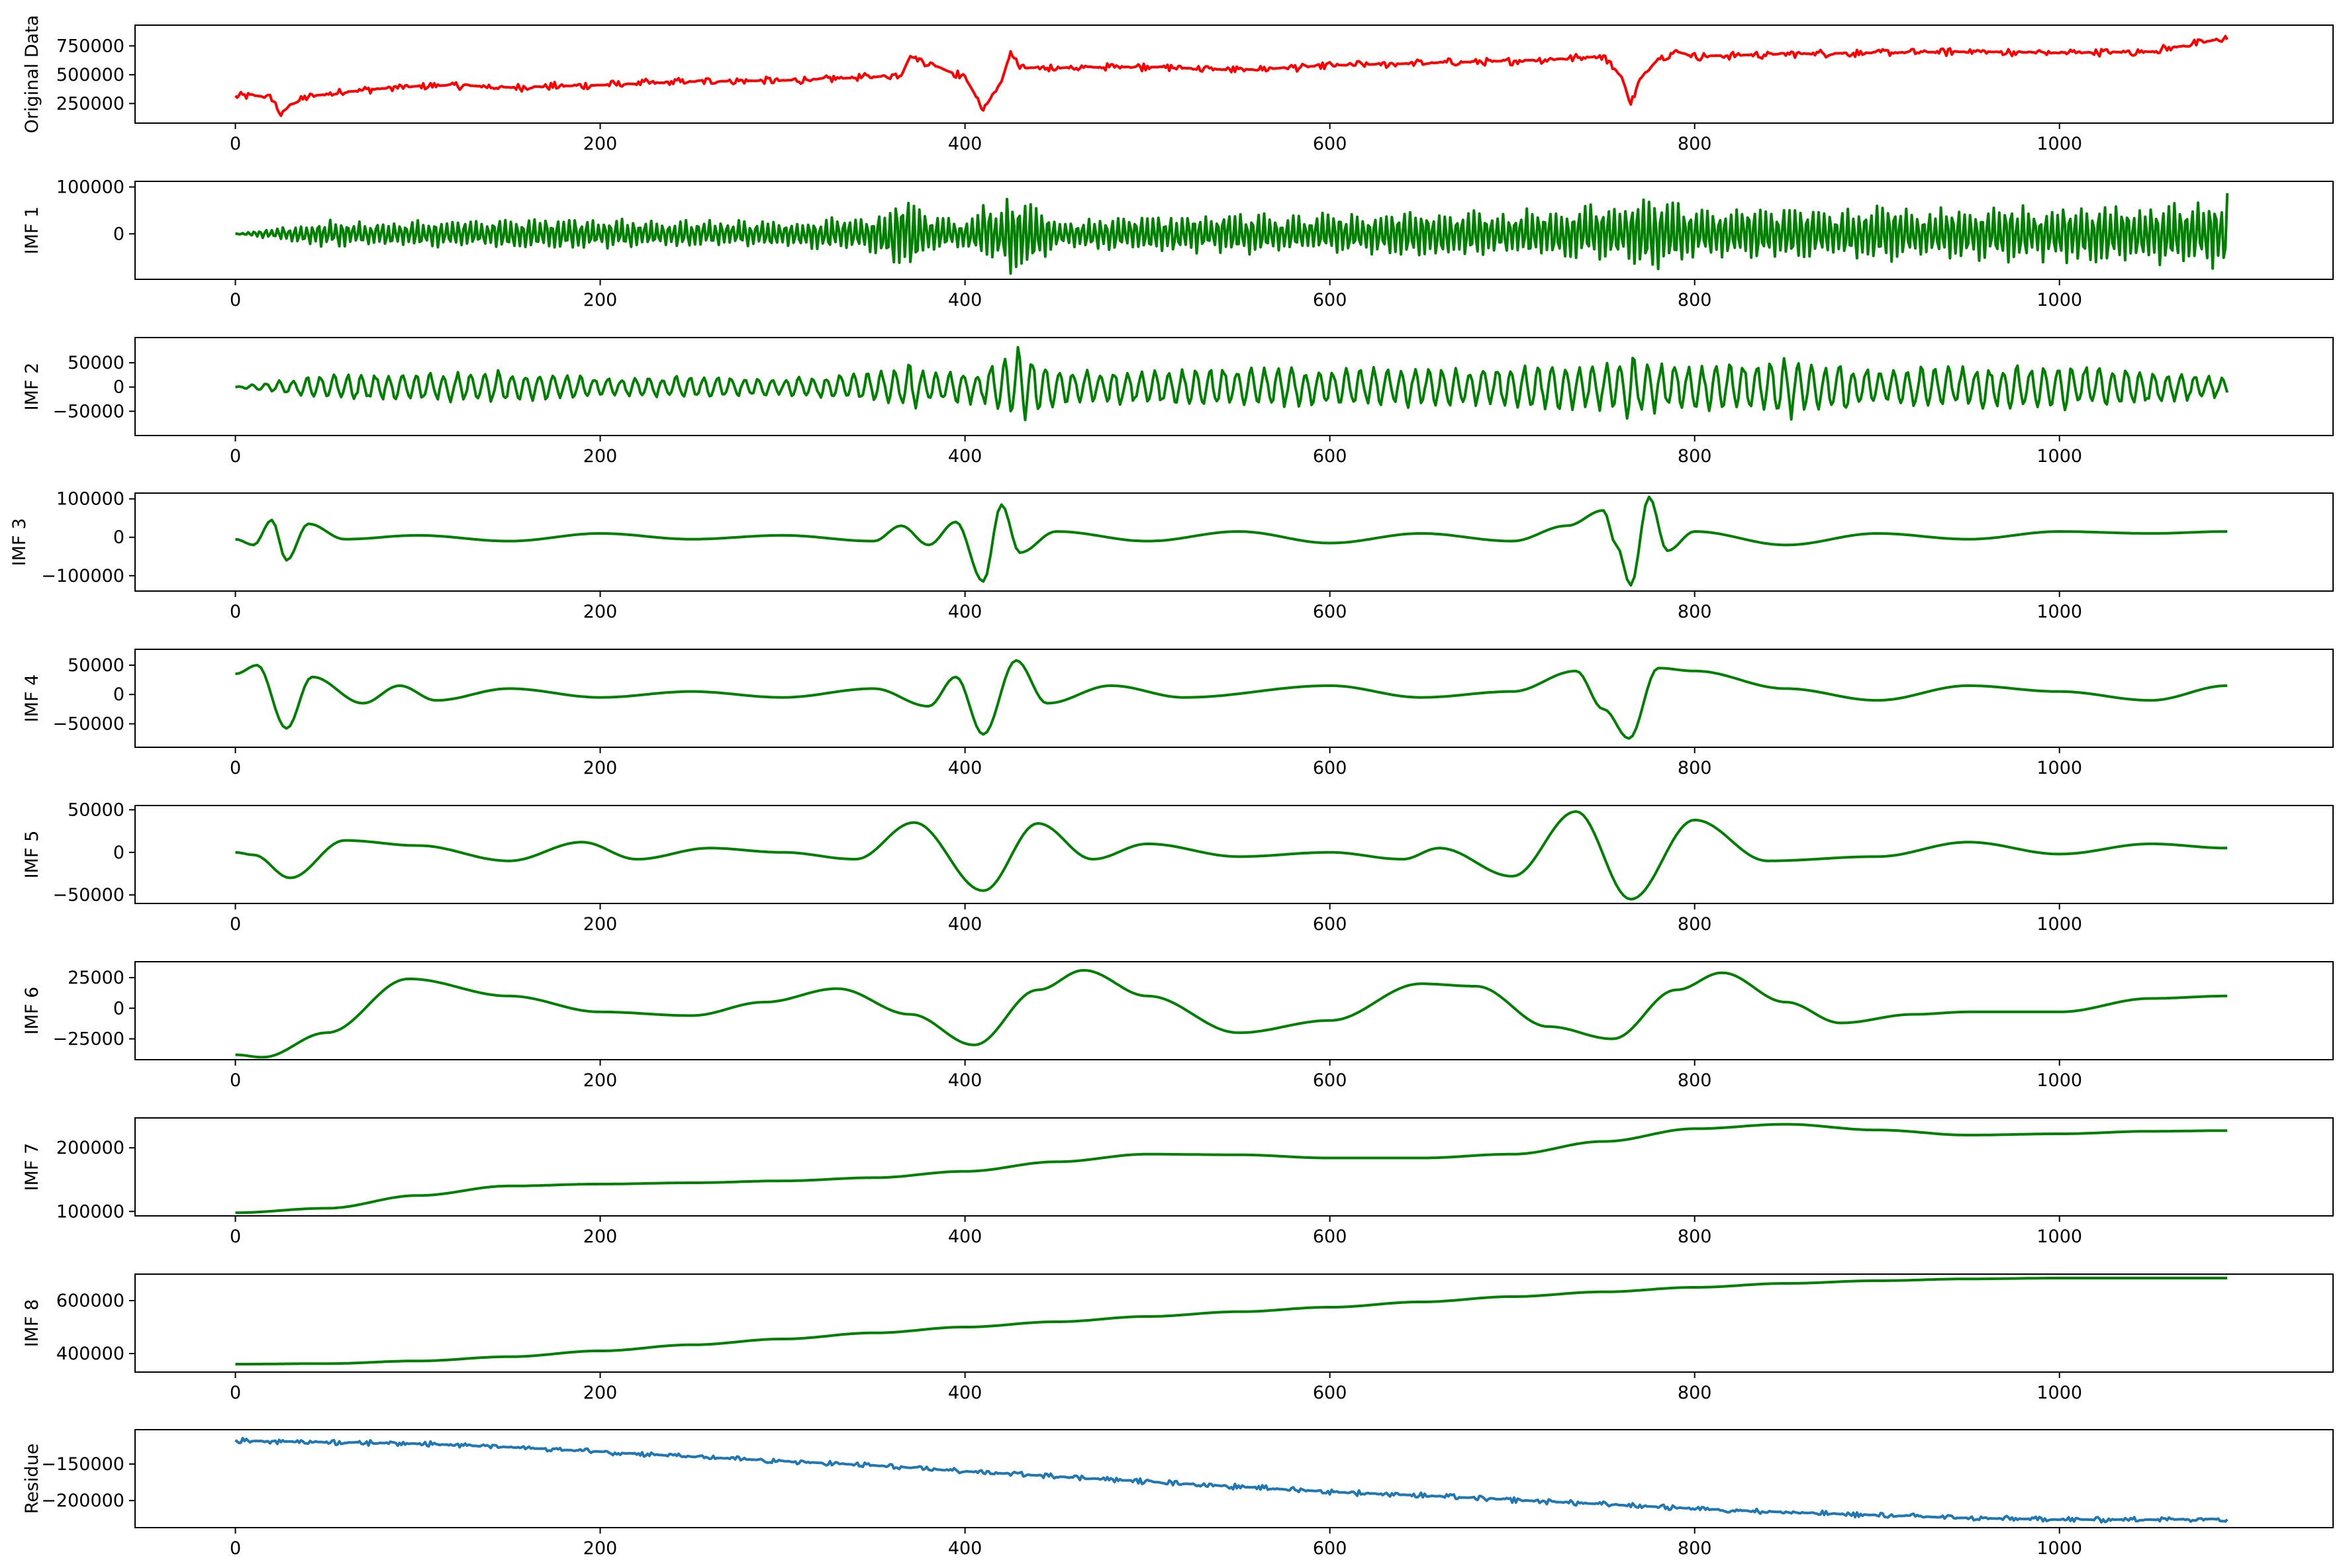  What do you see at coordinates (32, 231) in the screenshot?
I see `y-axis-title: IMF 1` at bounding box center [32, 231].